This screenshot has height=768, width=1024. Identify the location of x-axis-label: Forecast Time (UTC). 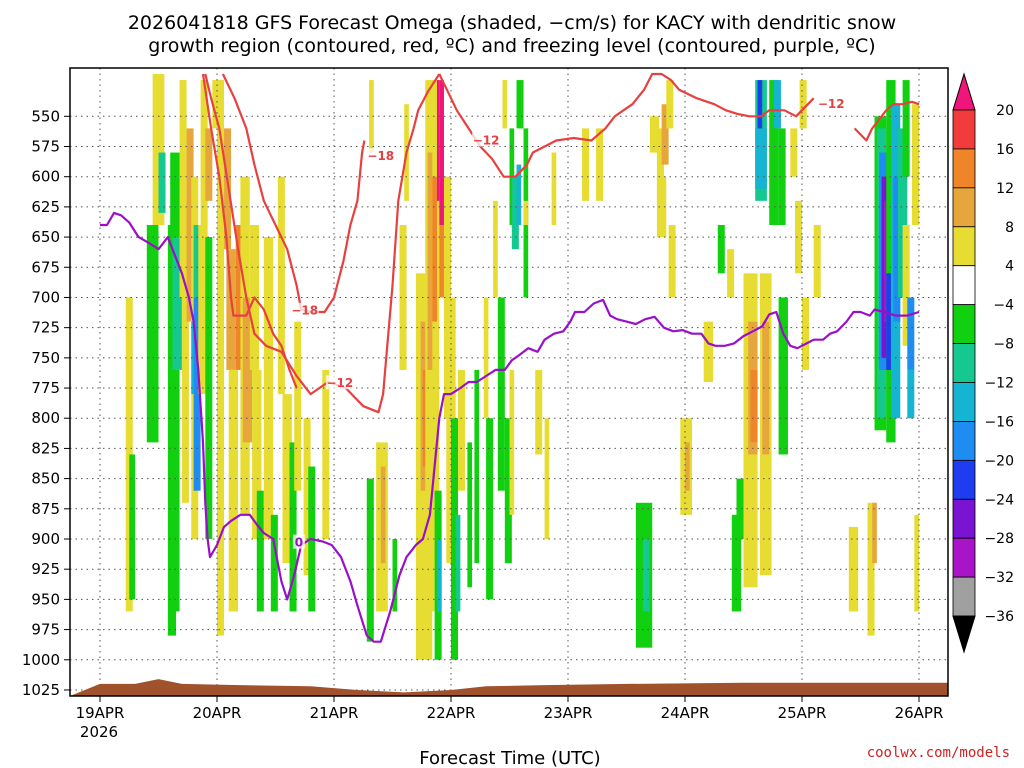
(509, 758).